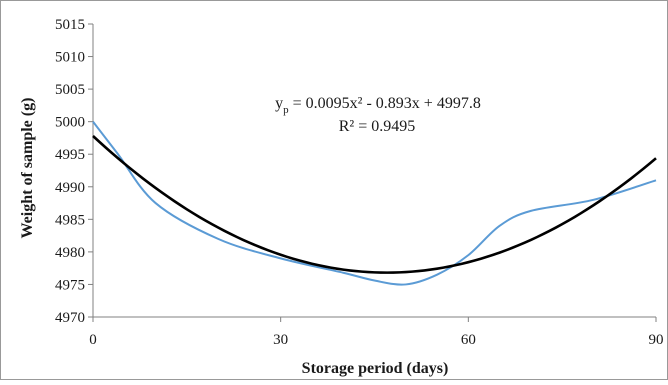 The image size is (668, 385). What do you see at coordinates (377, 126) in the screenshot?
I see `r-squared-label: R² = 0.9495` at bounding box center [377, 126].